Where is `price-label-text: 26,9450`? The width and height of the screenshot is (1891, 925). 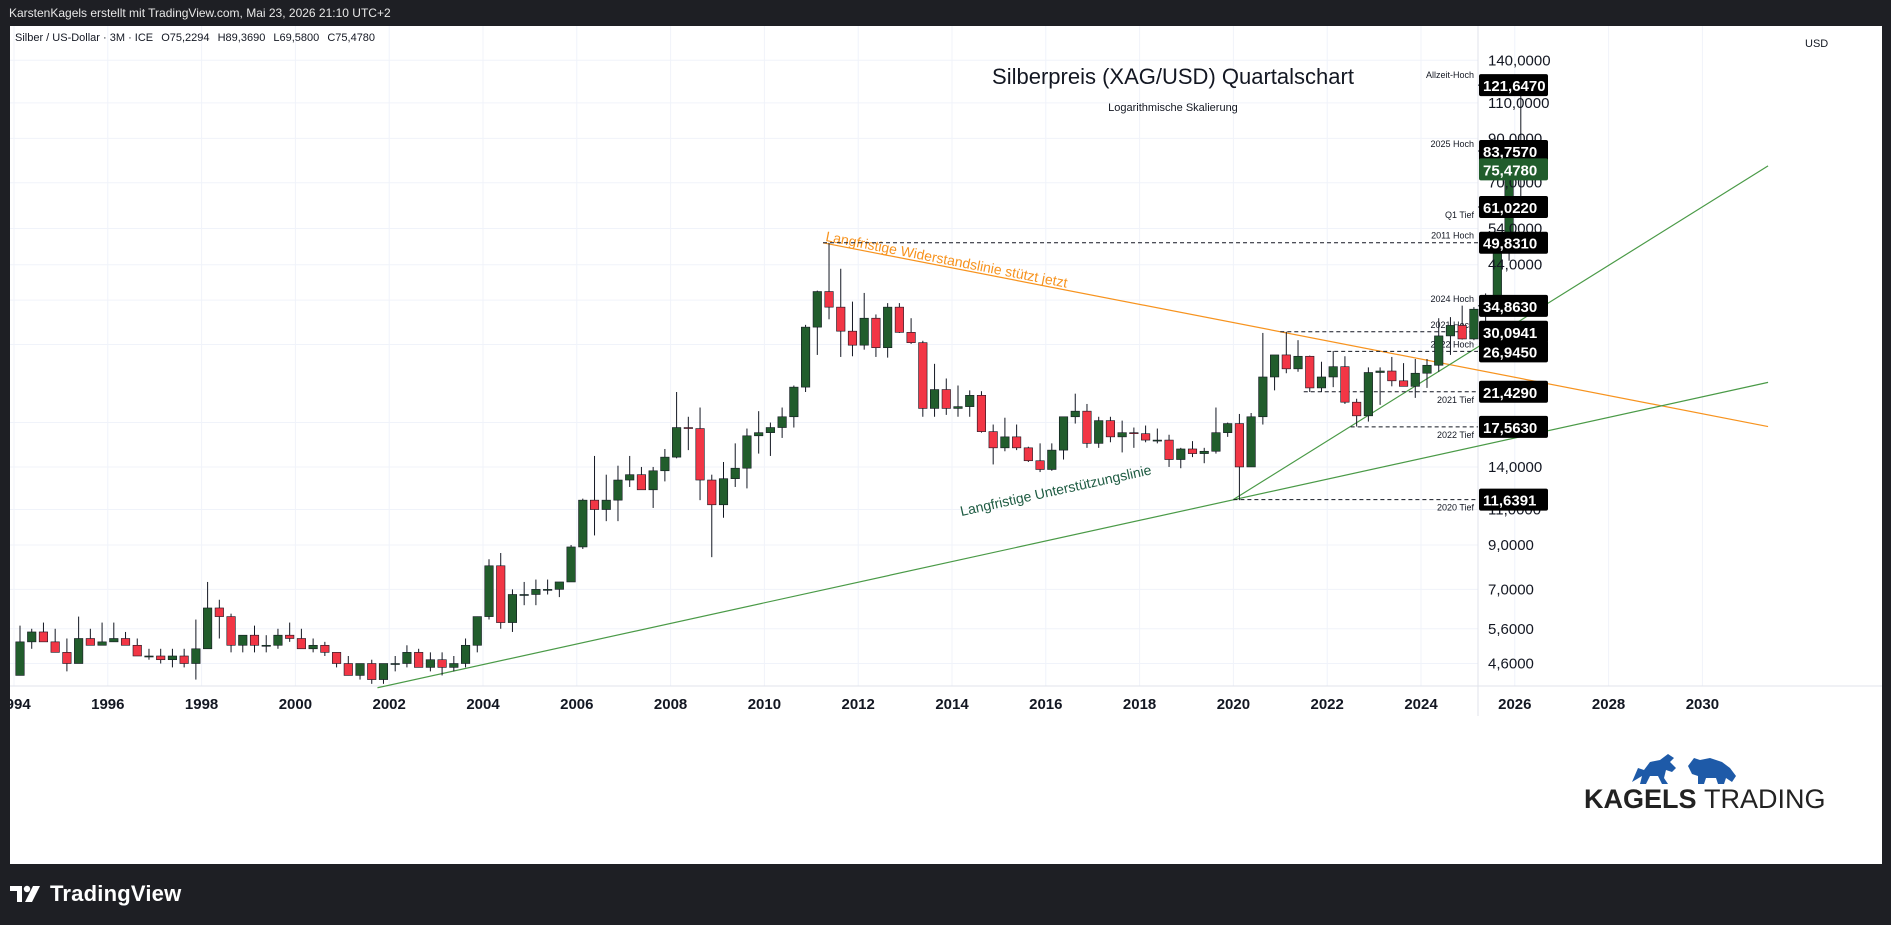
price-label-text: 26,9450 is located at coordinates (1510, 352).